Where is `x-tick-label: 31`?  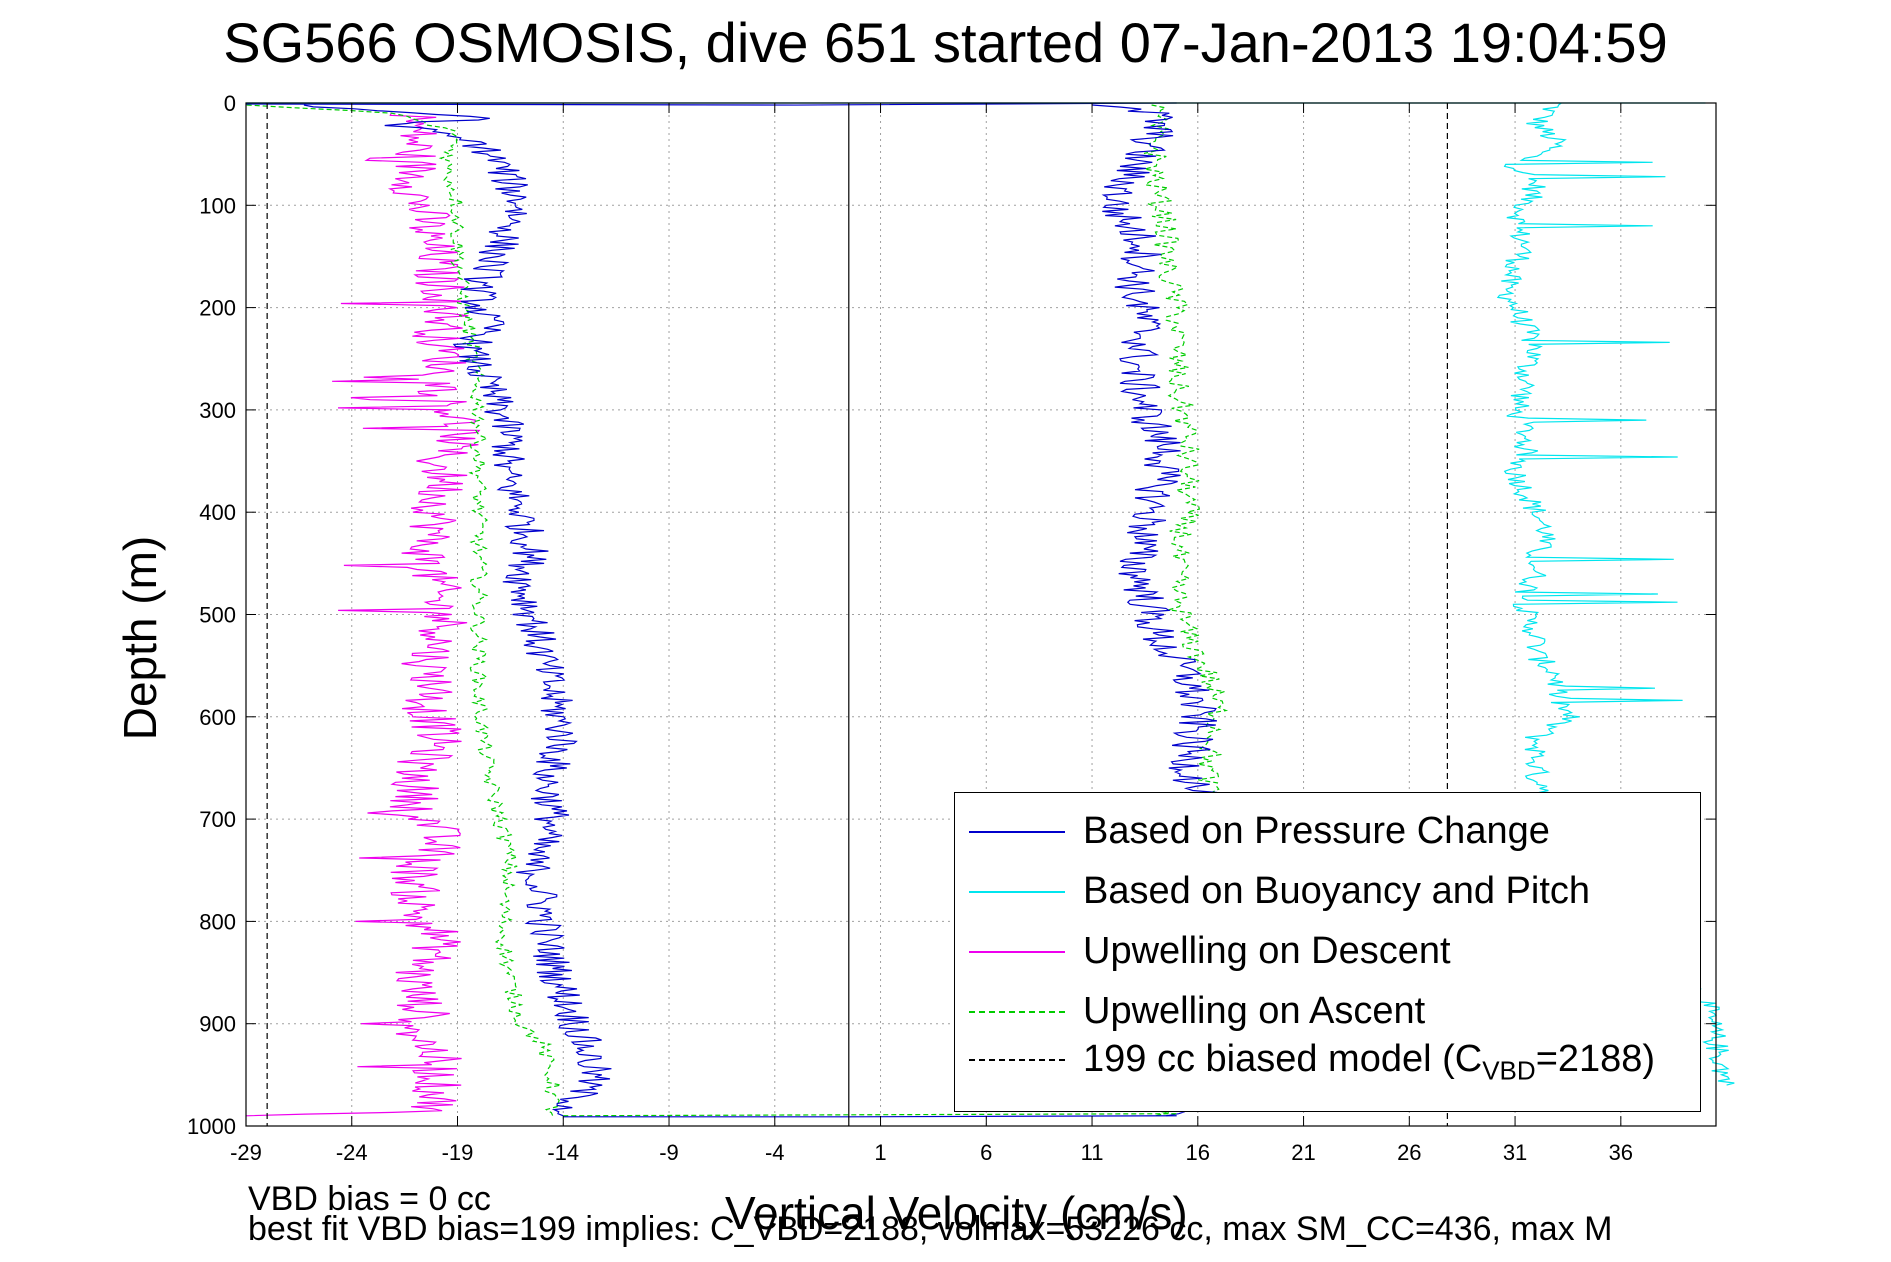
x-tick-label: 31 is located at coordinates (1515, 1152).